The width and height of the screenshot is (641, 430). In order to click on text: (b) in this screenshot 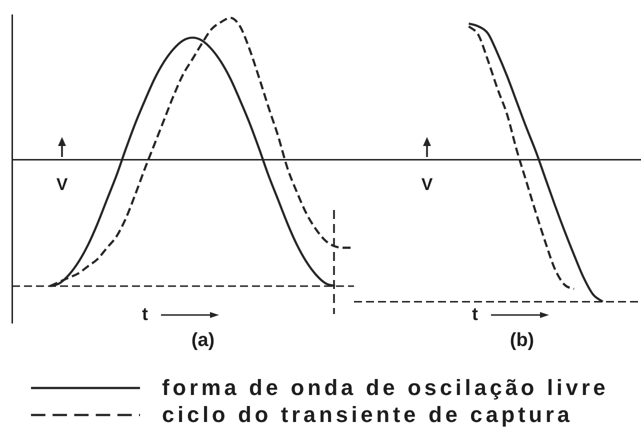, I will do `click(522, 340)`.